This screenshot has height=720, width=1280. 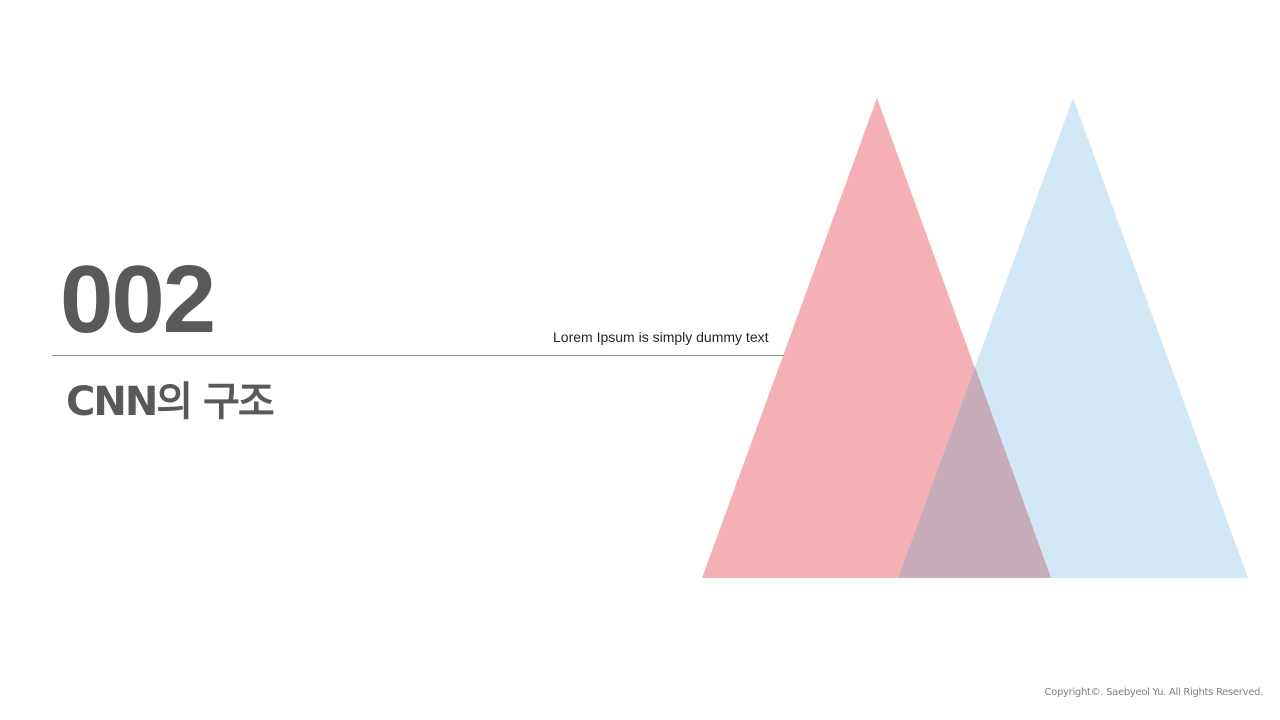 What do you see at coordinates (661, 337) in the screenshot?
I see `subtitle: Lorem Ipsum is simply dummy text` at bounding box center [661, 337].